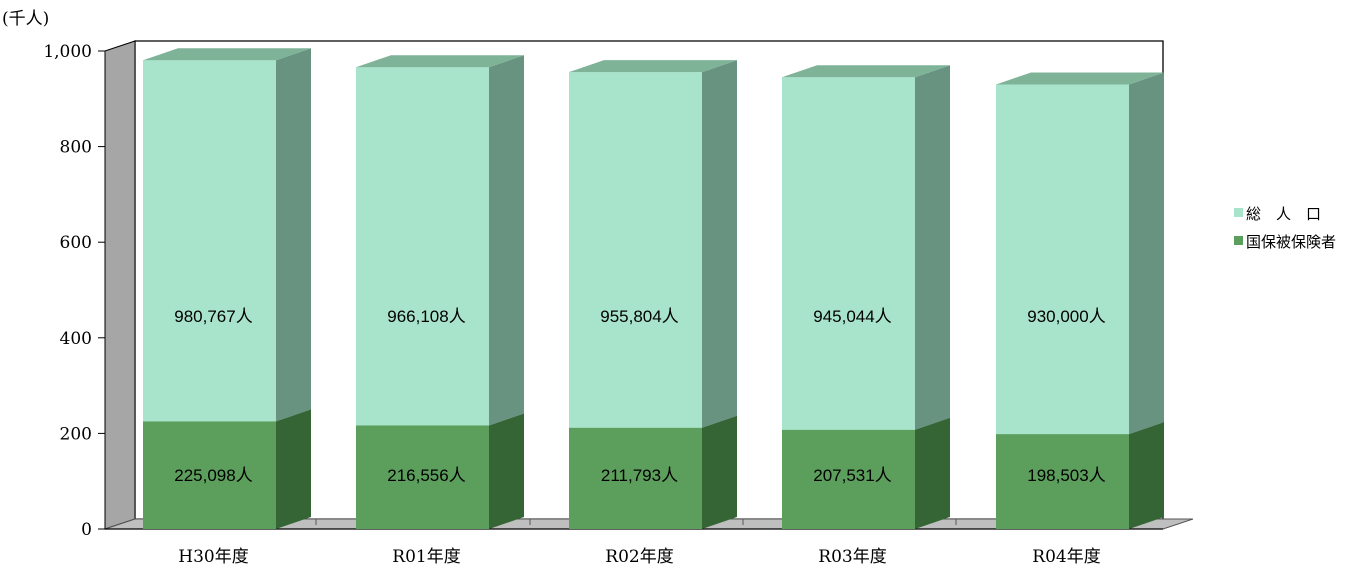 The image size is (1359, 569). I want to click on data-label-total: 980,767人, so click(213, 316).